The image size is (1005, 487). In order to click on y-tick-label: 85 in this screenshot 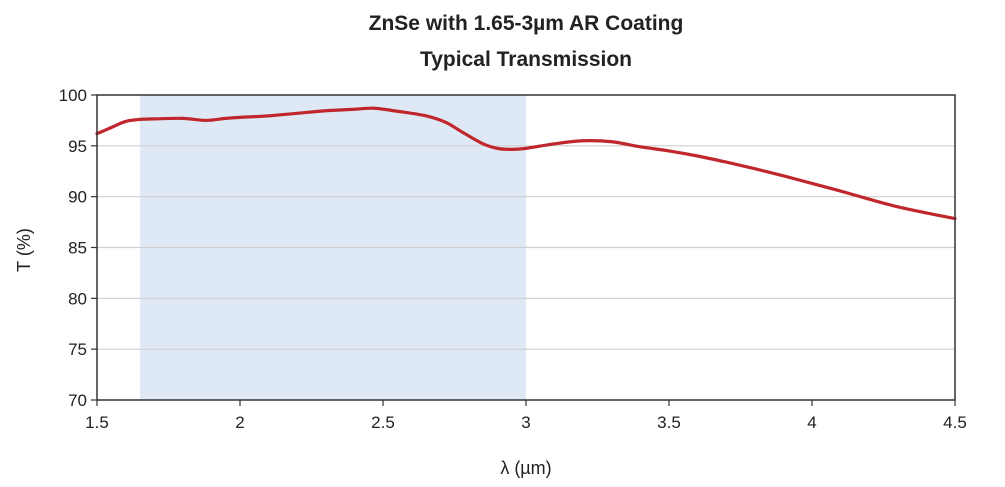, I will do `click(77, 248)`.